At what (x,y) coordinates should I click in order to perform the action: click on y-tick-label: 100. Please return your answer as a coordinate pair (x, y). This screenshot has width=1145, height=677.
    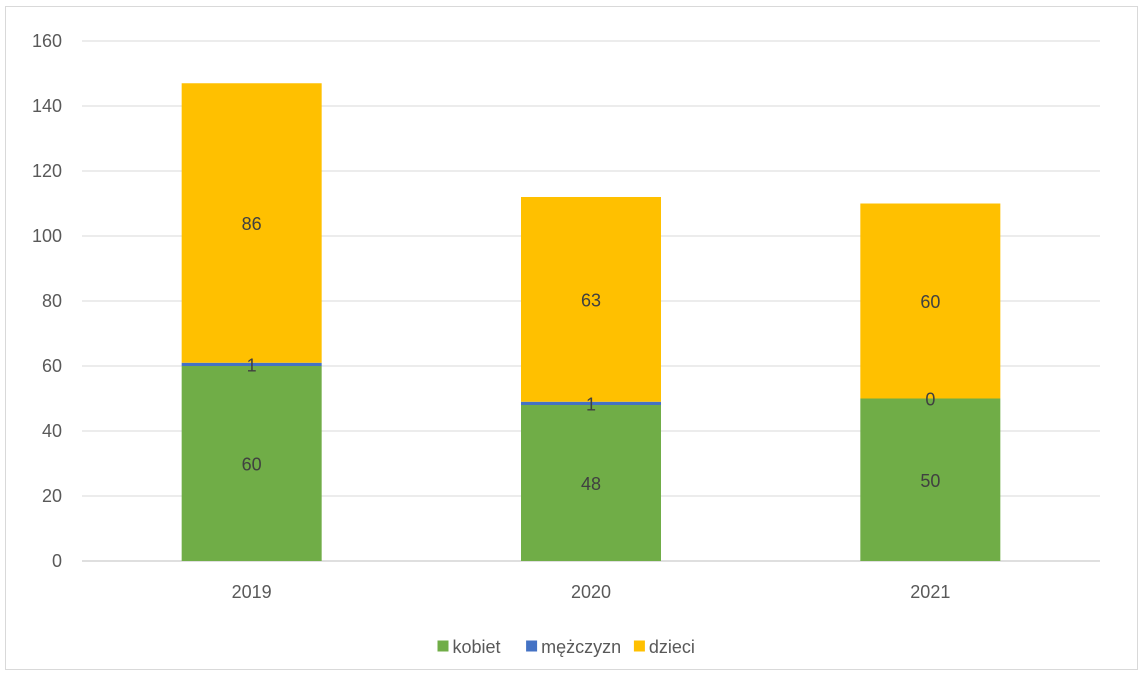
    Looking at the image, I should click on (47, 236).